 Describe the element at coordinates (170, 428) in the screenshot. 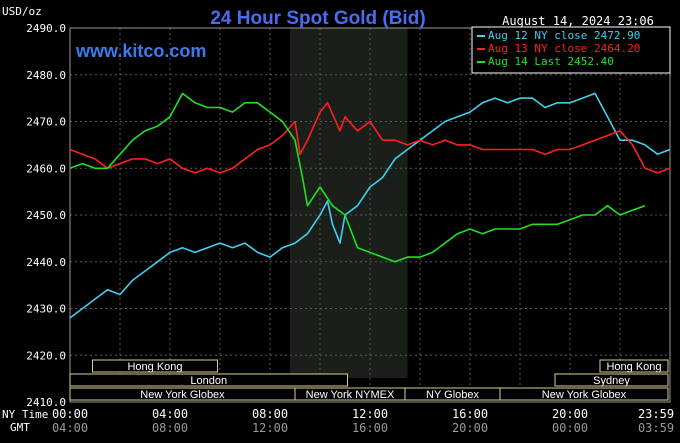

I see `x-tick-gmt: 08:00` at that location.